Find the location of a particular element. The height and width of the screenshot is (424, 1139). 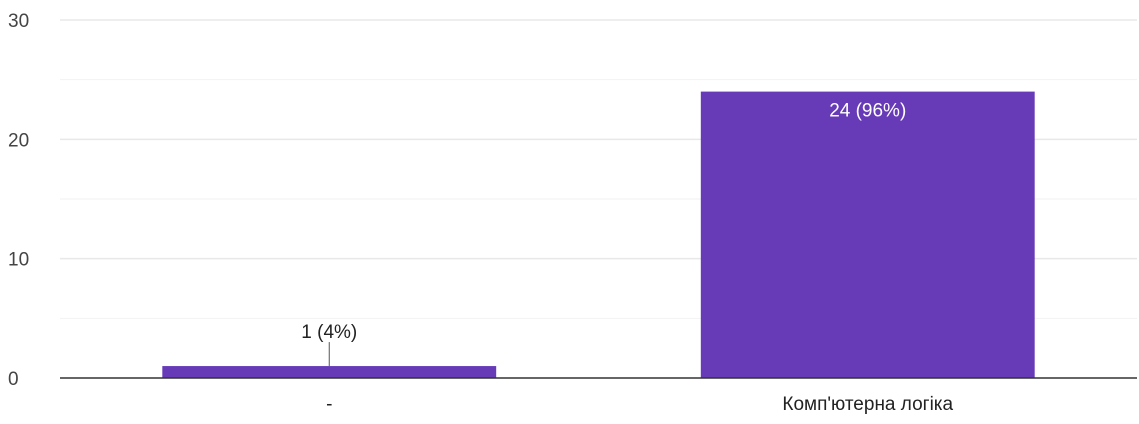

x-category-label: Комп'ютерна логіка is located at coordinates (867, 404).